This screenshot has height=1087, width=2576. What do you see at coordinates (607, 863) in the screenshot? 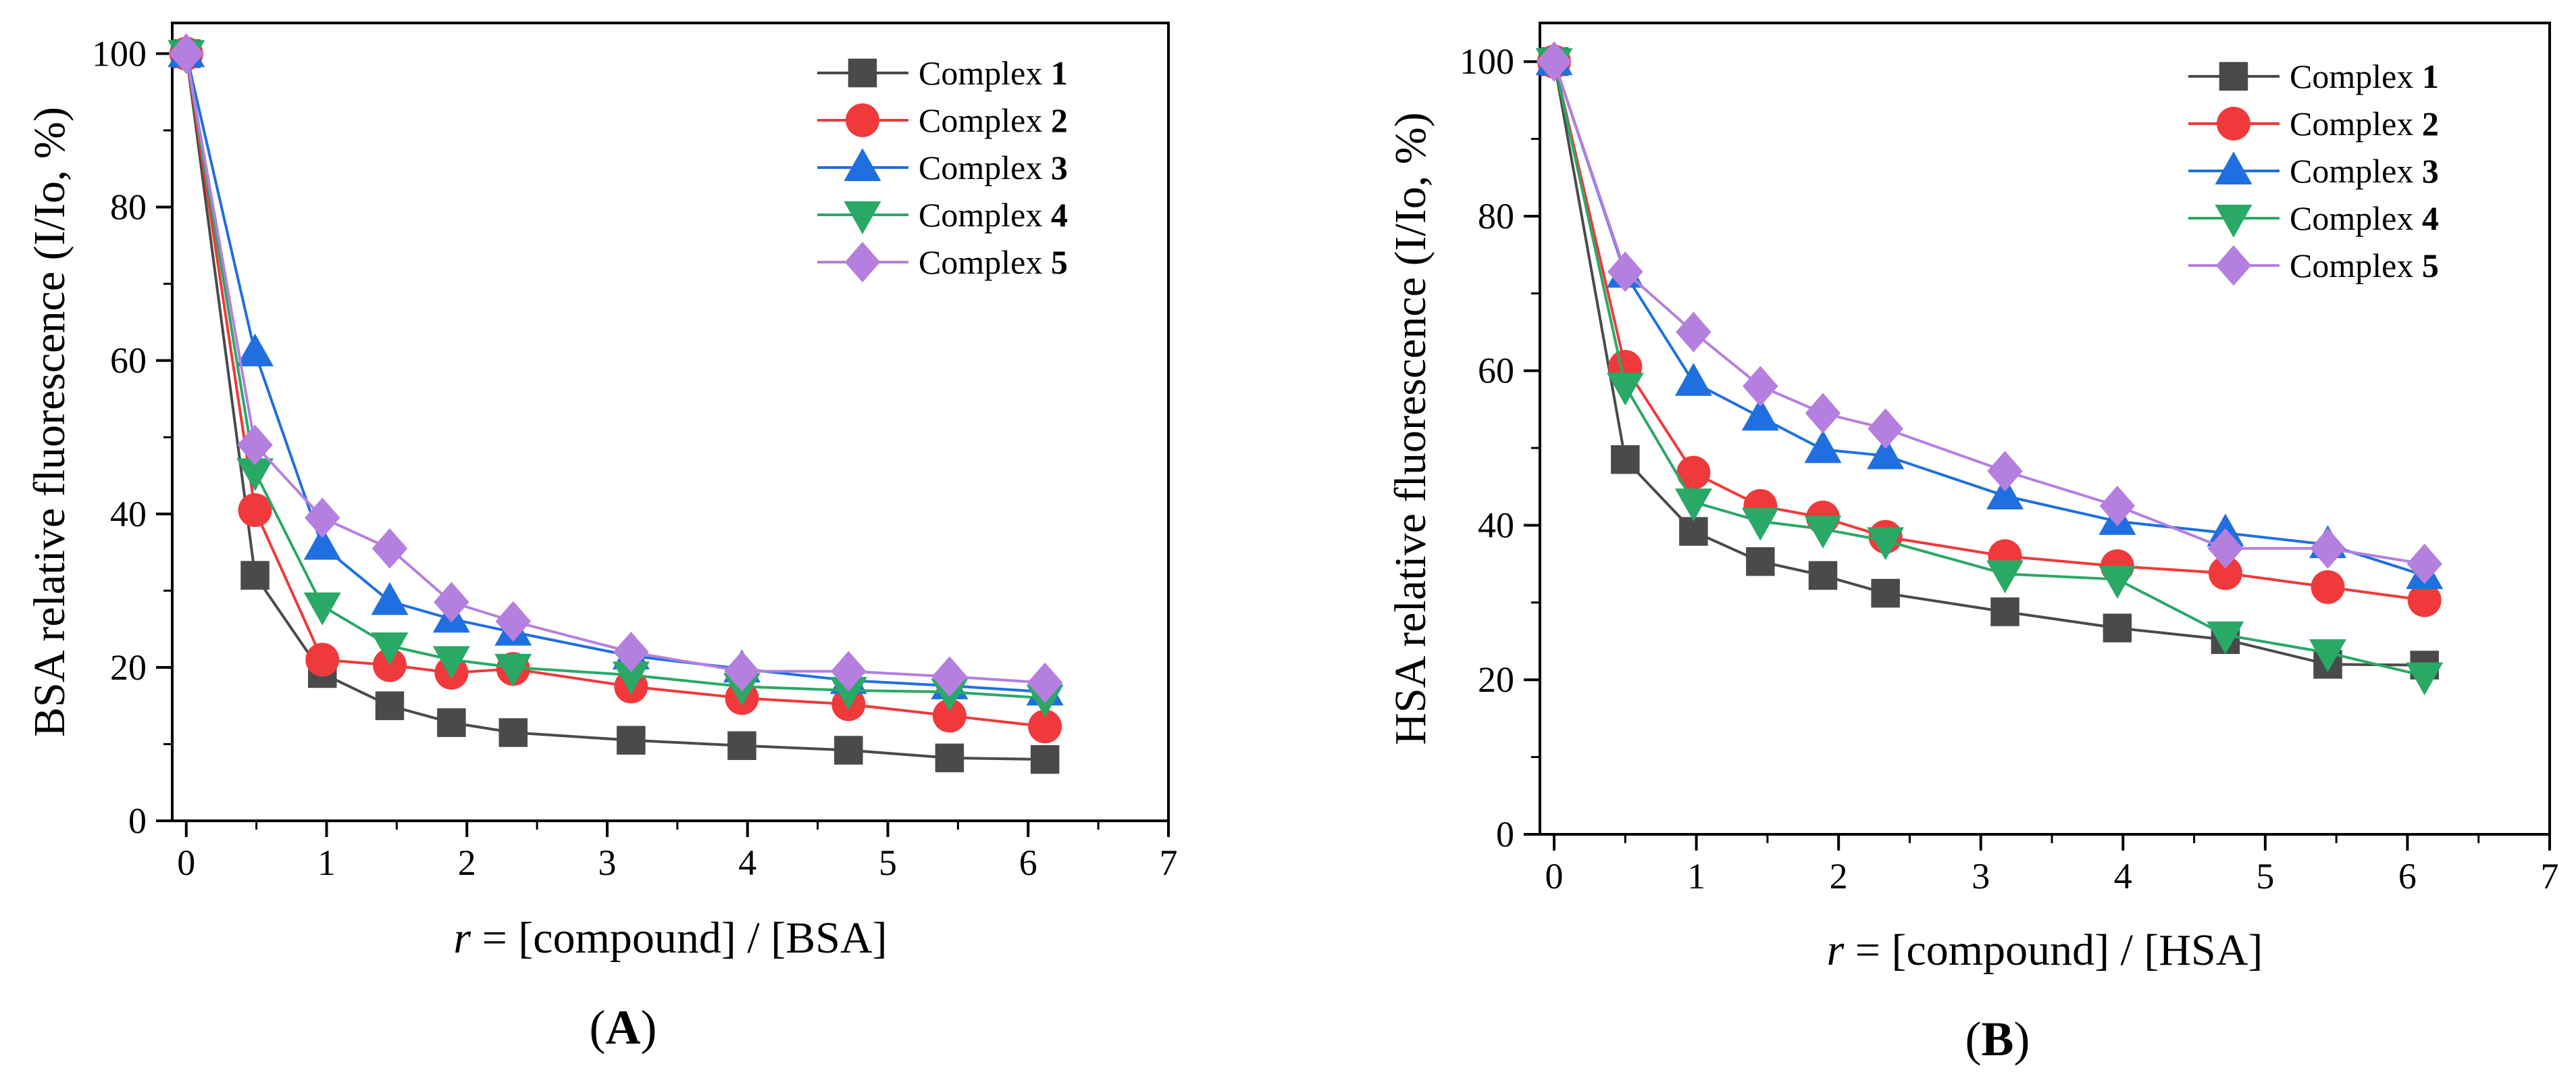
I see `x-tick-label: 3` at bounding box center [607, 863].